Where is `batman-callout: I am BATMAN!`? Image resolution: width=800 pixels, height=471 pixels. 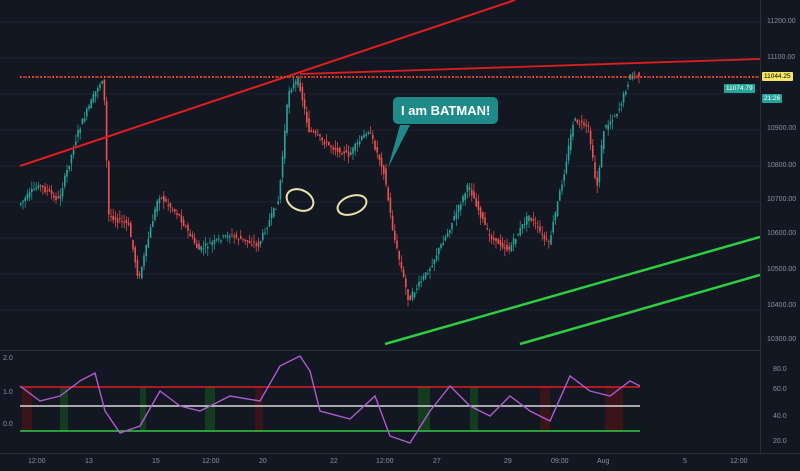
batman-callout: I am BATMAN! is located at coordinates (446, 110).